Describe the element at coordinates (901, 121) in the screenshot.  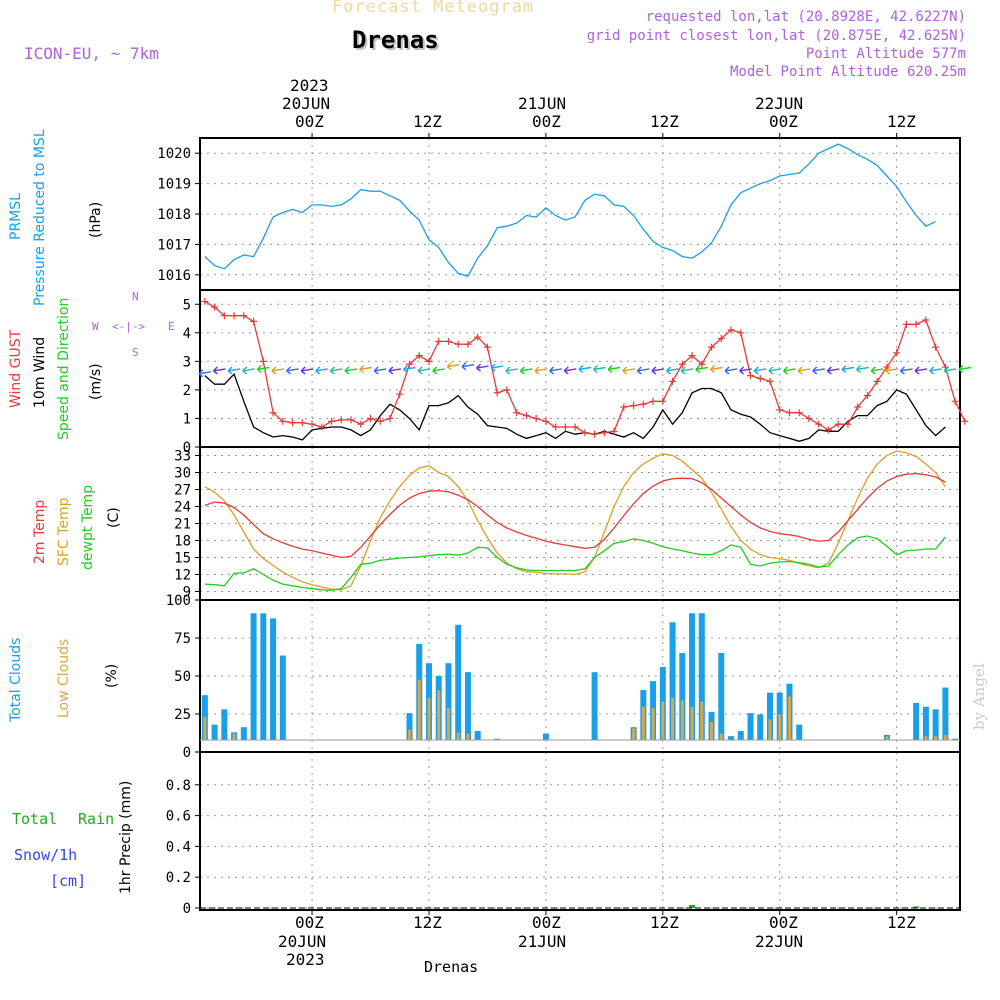
I see `top-time-5: 12Z` at that location.